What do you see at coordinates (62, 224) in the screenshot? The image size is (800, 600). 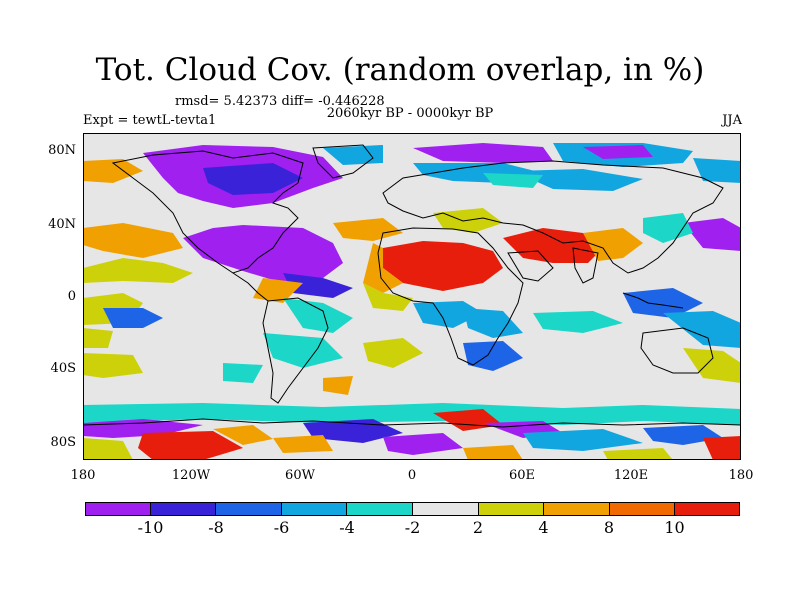 I see `lat-tick: 40N` at bounding box center [62, 224].